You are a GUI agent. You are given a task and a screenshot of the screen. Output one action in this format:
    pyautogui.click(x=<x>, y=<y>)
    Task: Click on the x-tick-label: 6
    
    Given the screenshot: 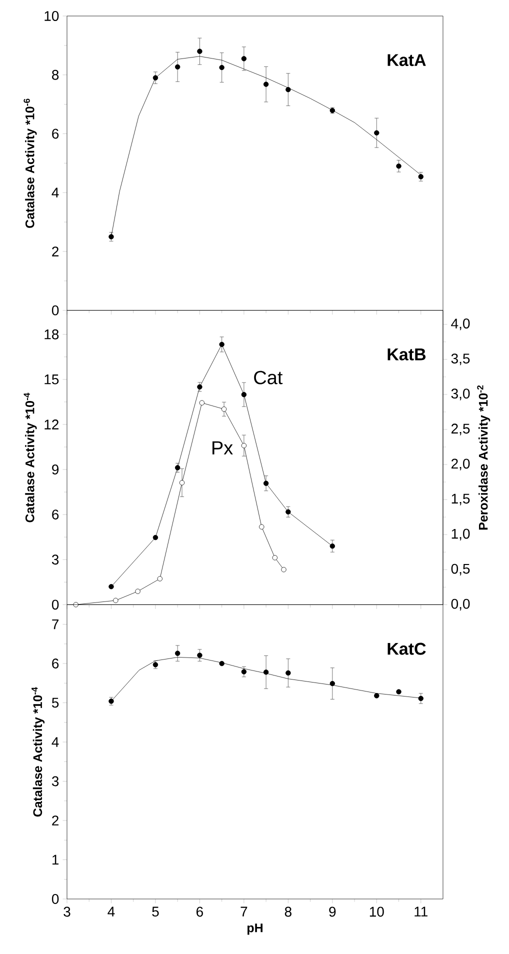 What is the action you would take?
    pyautogui.click(x=199, y=911)
    